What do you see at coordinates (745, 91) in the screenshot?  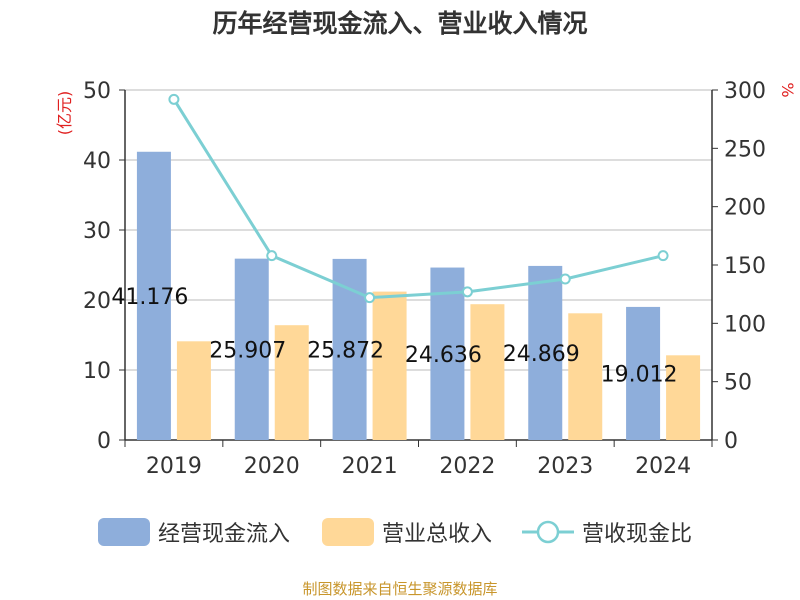 I see `right-axis-tick-label: 300` at bounding box center [745, 91].